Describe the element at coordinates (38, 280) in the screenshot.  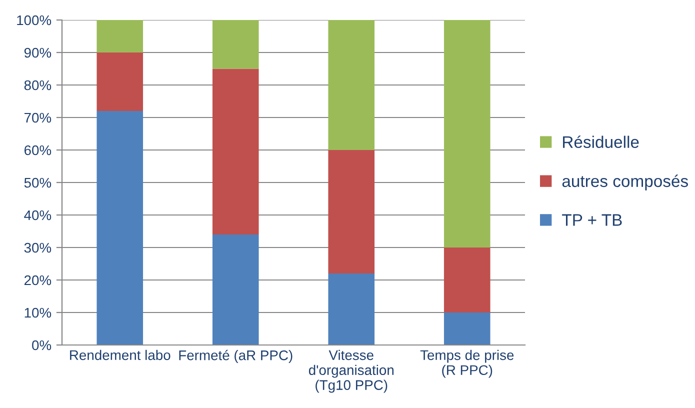
I see `y-tick-label: 20%` at that location.